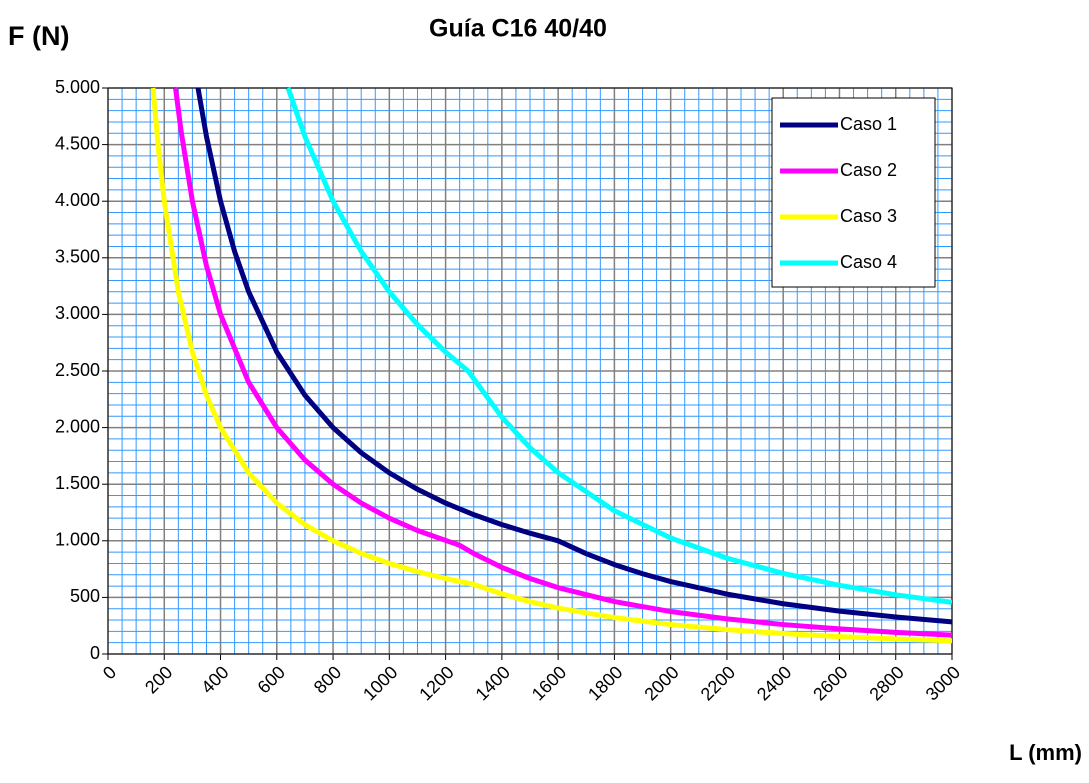 This screenshot has width=1089, height=783. What do you see at coordinates (868, 216) in the screenshot?
I see `legend-label: Caso 3` at bounding box center [868, 216].